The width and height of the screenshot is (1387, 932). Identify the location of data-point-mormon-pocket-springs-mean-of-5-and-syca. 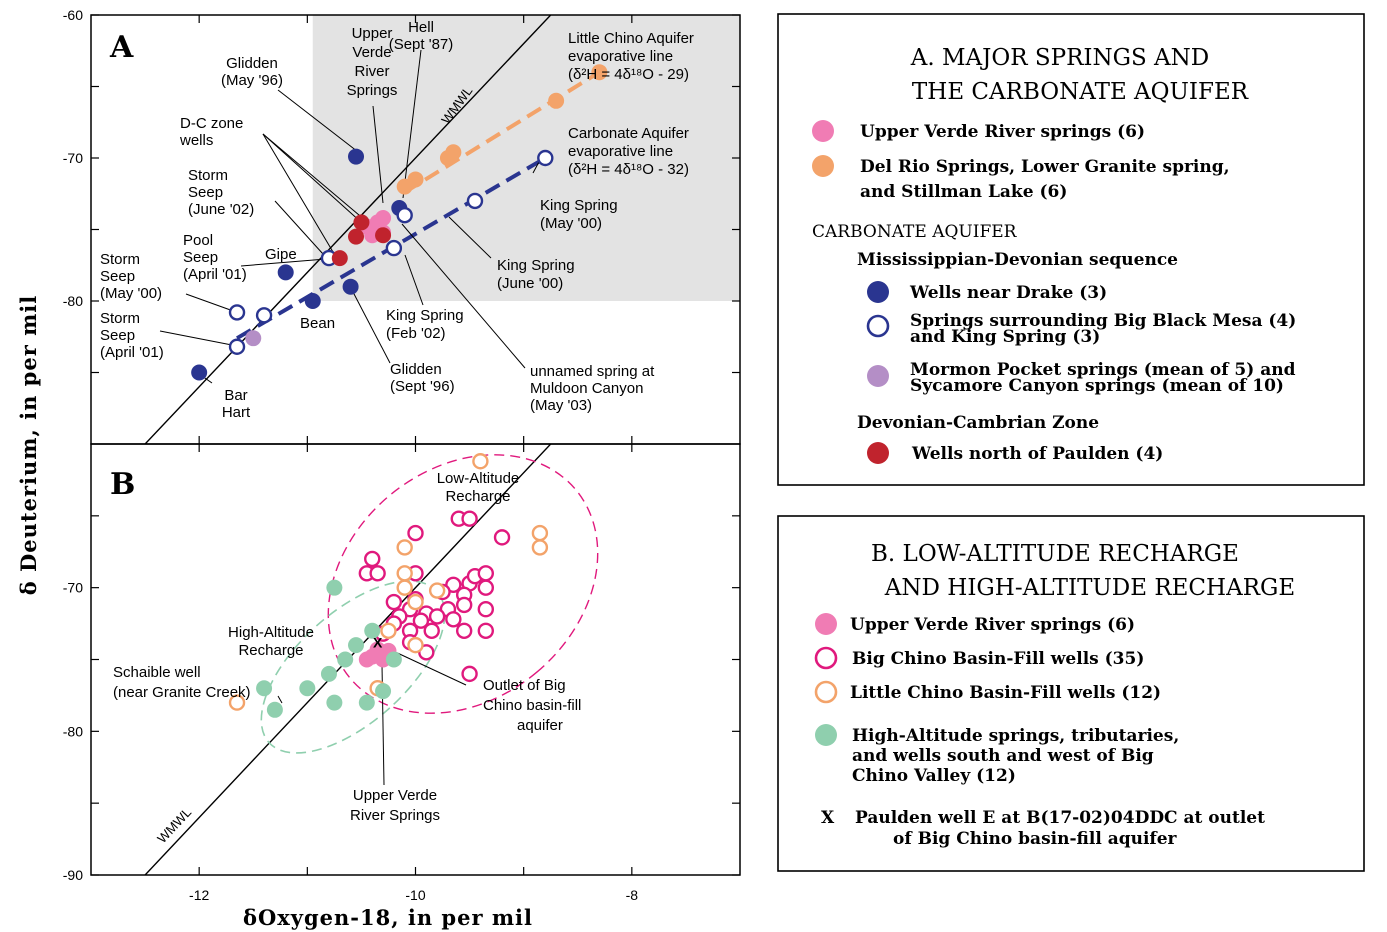
(253, 338).